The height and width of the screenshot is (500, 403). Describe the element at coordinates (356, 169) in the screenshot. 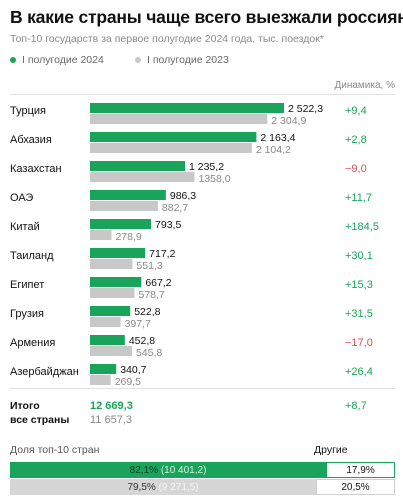

I see `dynamics-value: −9,0` at that location.